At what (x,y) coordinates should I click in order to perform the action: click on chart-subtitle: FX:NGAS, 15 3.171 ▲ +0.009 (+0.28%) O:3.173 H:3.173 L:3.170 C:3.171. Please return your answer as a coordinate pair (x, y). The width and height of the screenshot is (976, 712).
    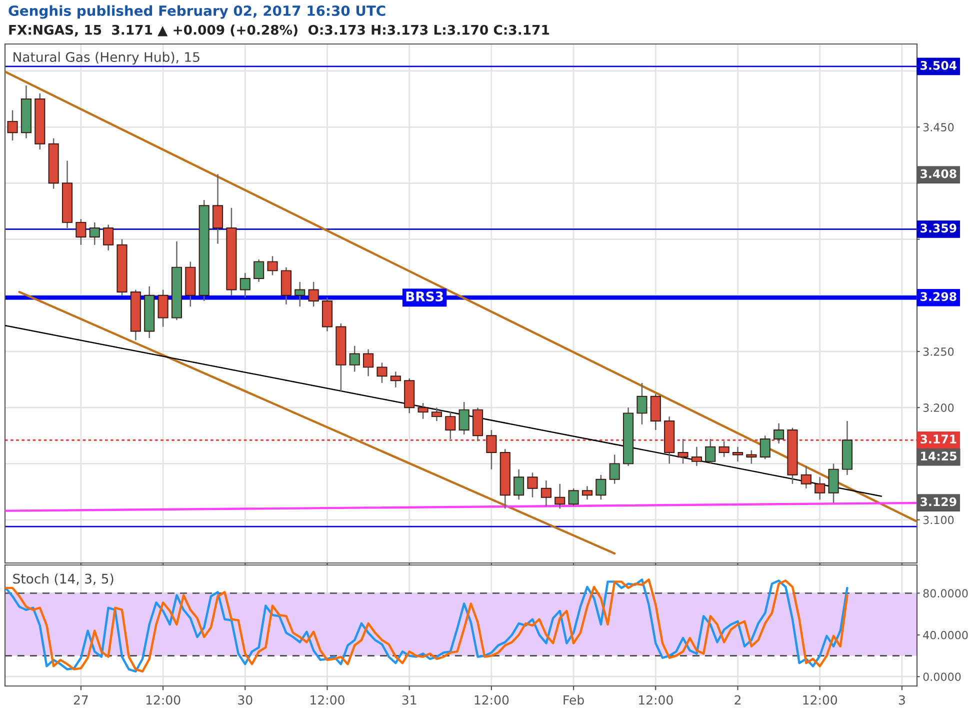
    Looking at the image, I should click on (279, 30).